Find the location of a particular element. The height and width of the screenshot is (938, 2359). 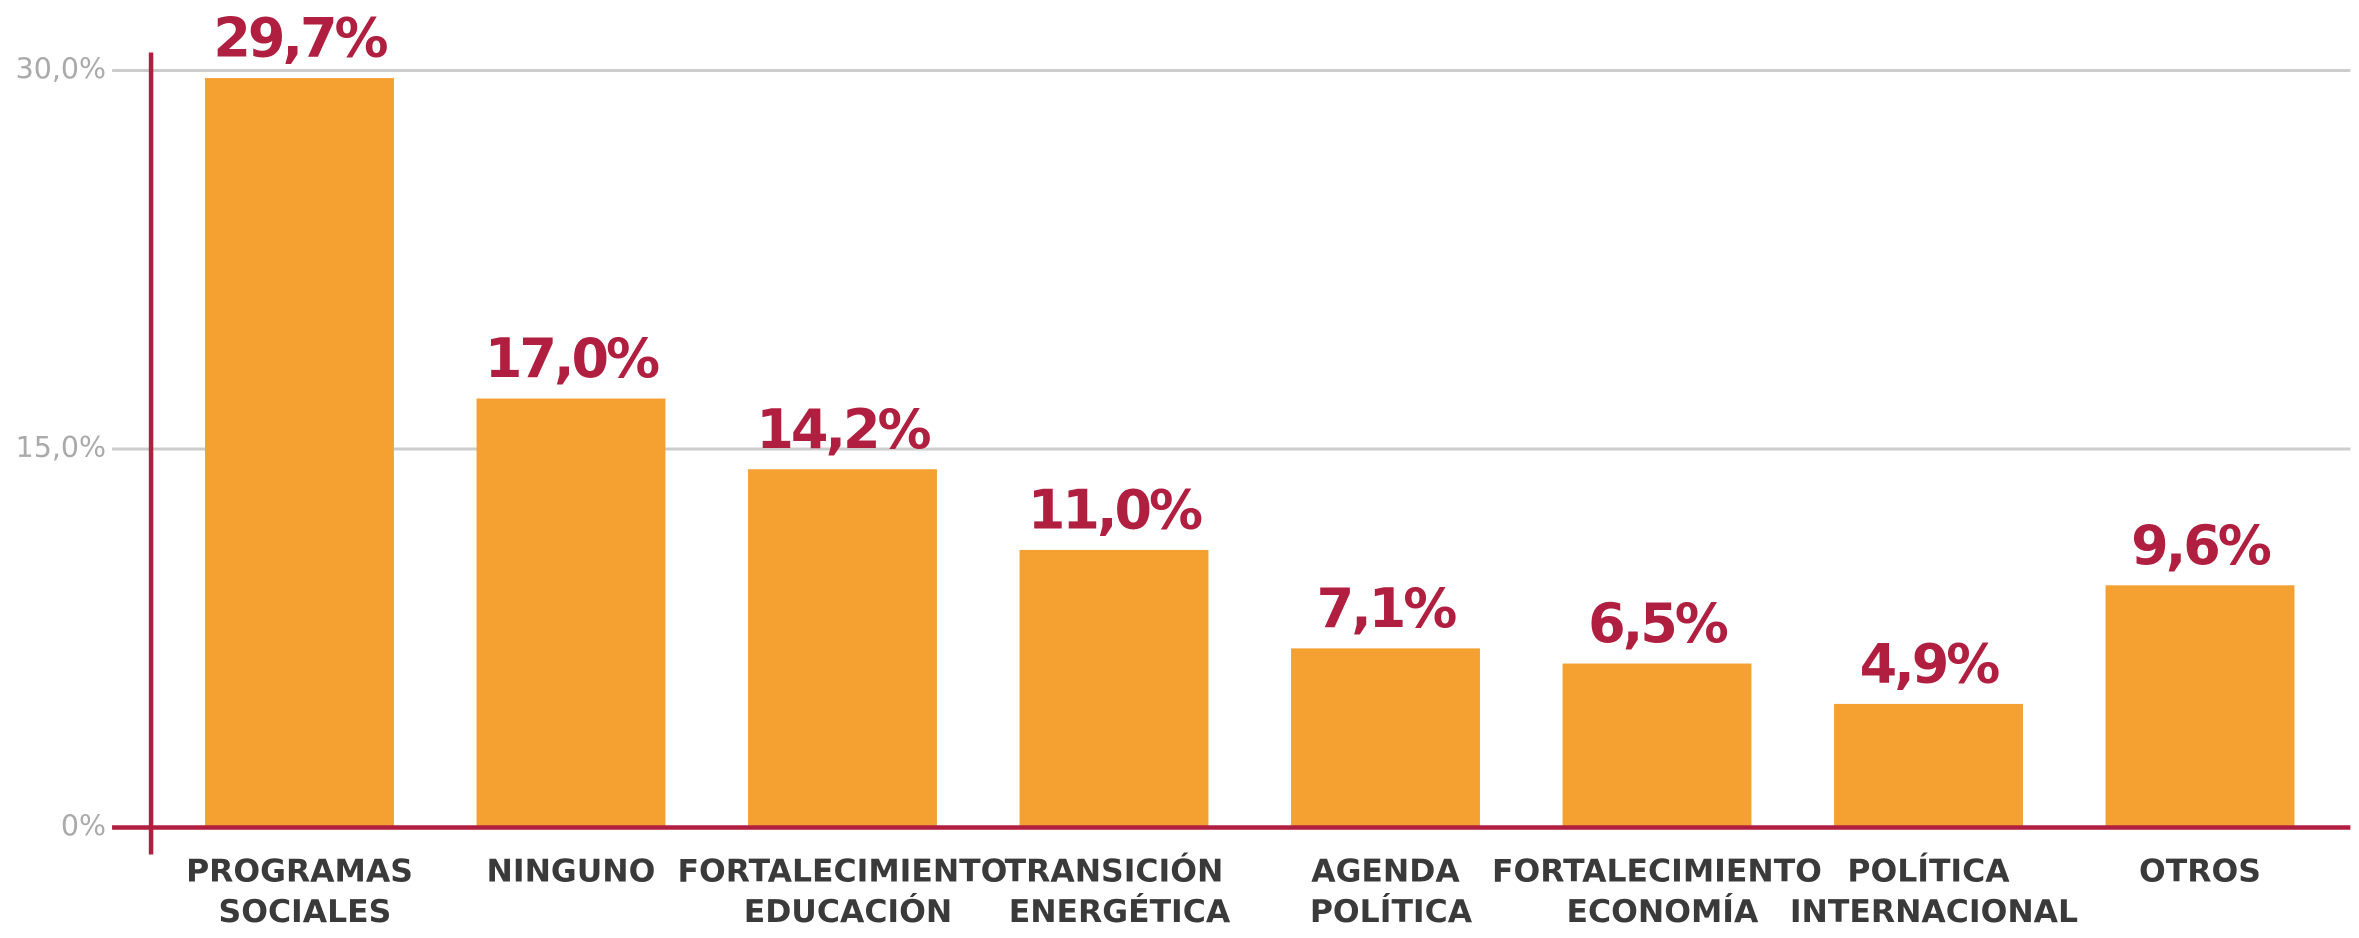

value-label: 6,5% is located at coordinates (1658, 623).